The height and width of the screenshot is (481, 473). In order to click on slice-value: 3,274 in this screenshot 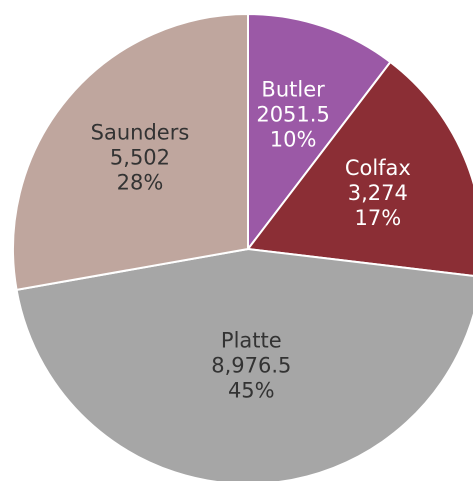, I will do `click(378, 193)`.